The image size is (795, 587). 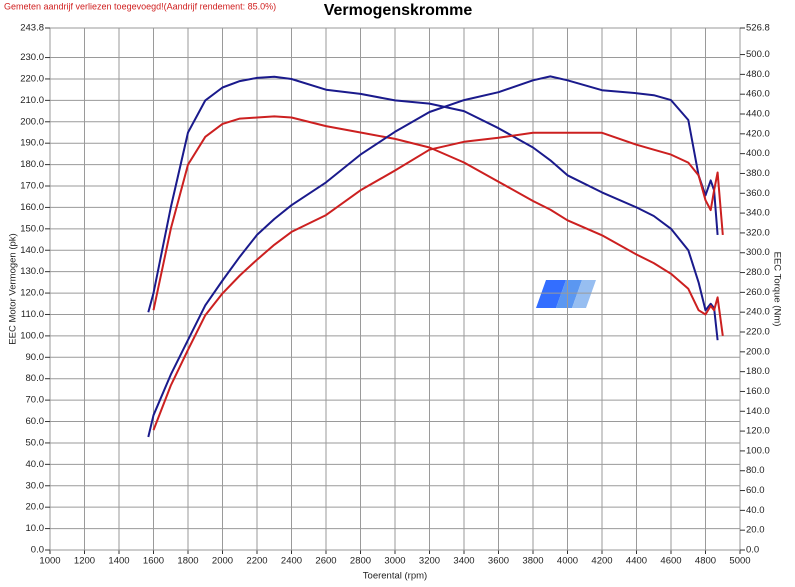 I want to click on y2-tick-label: 400.0, so click(x=758, y=153).